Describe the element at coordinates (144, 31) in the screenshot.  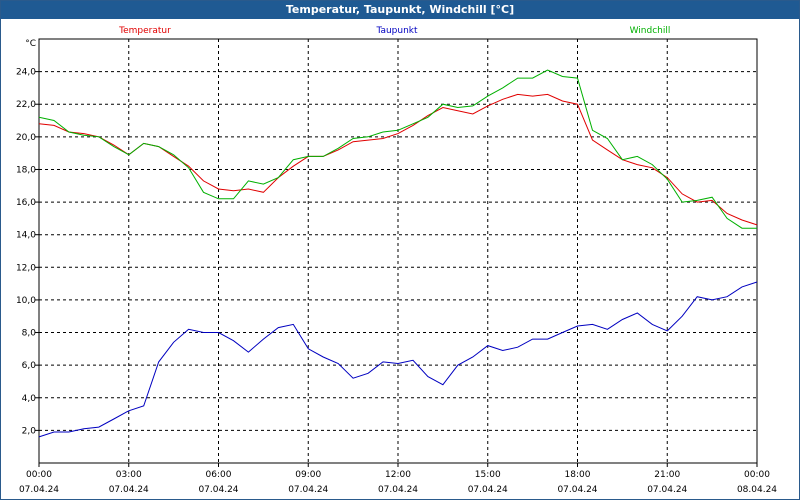
I see `legend-temperatur: Temperatur` at that location.